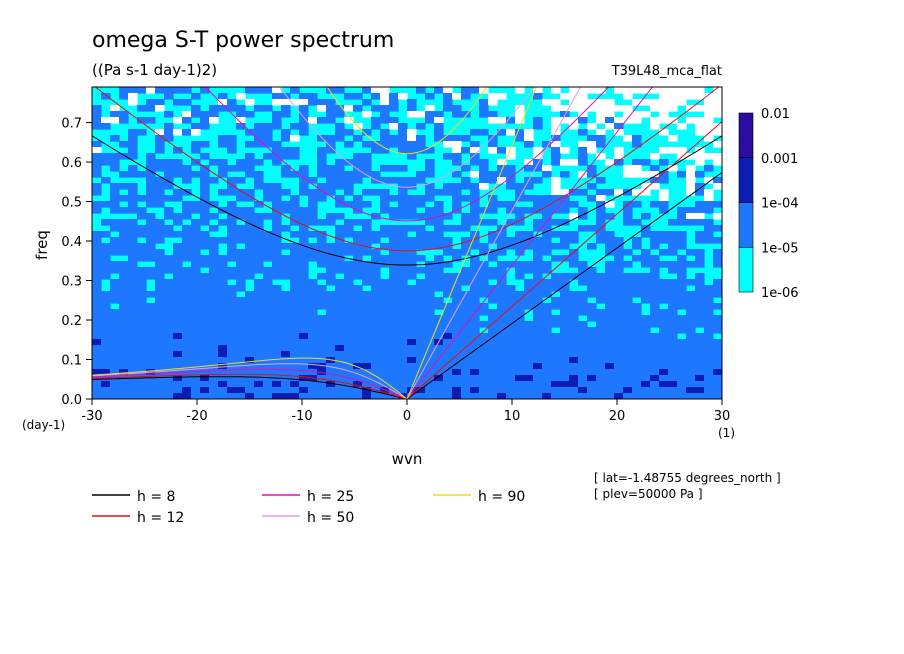 Image resolution: width=904 pixels, height=654 pixels. Describe the element at coordinates (71, 361) in the screenshot. I see `y-tick-label: 0.1` at that location.